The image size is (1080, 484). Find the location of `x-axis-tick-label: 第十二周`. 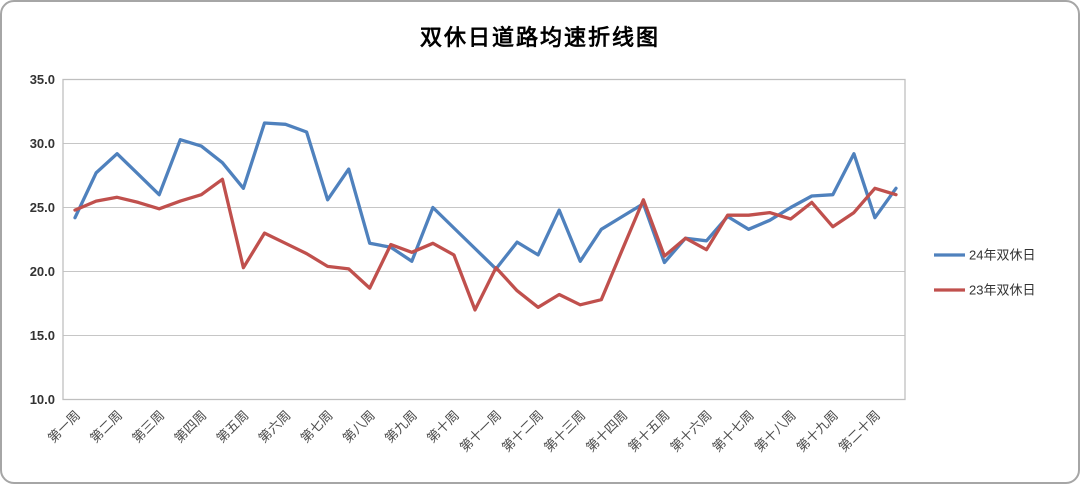

x-axis-tick-label: 第十二周 is located at coordinates (522, 431).